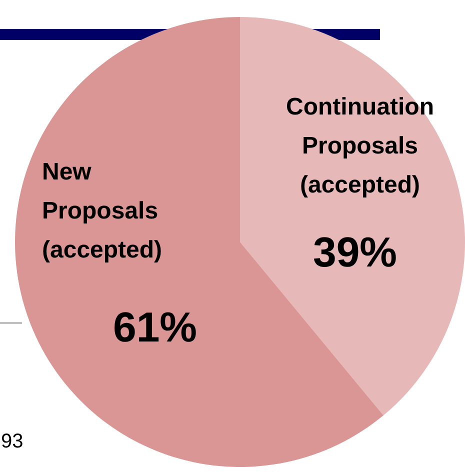 This screenshot has height=475, width=465. What do you see at coordinates (355, 252) in the screenshot?
I see `data-label: 39%` at bounding box center [355, 252].